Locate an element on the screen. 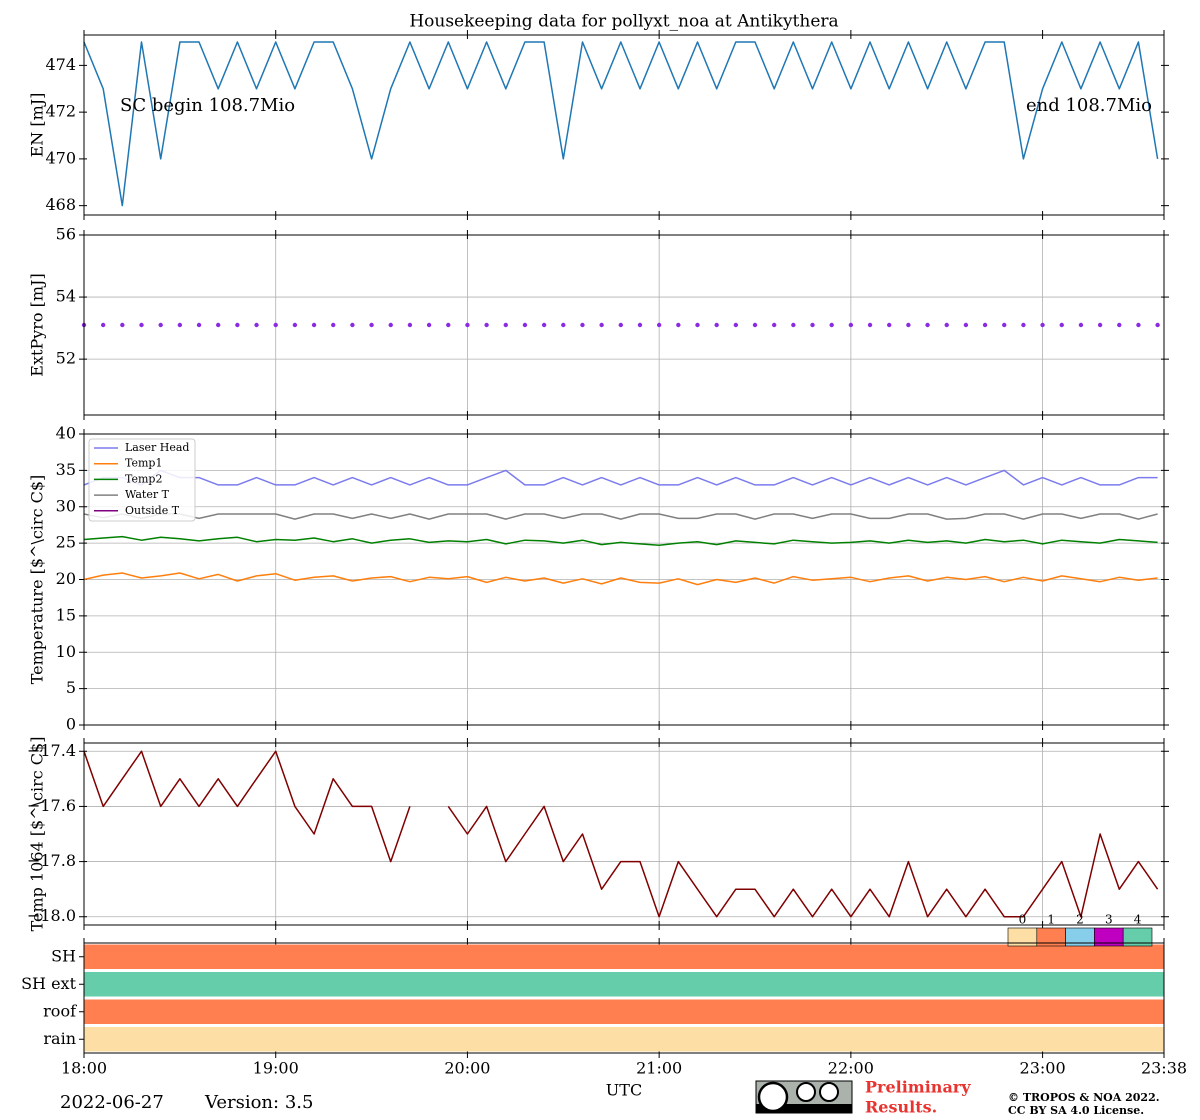  colorbar-label: 1 is located at coordinates (1051, 920).